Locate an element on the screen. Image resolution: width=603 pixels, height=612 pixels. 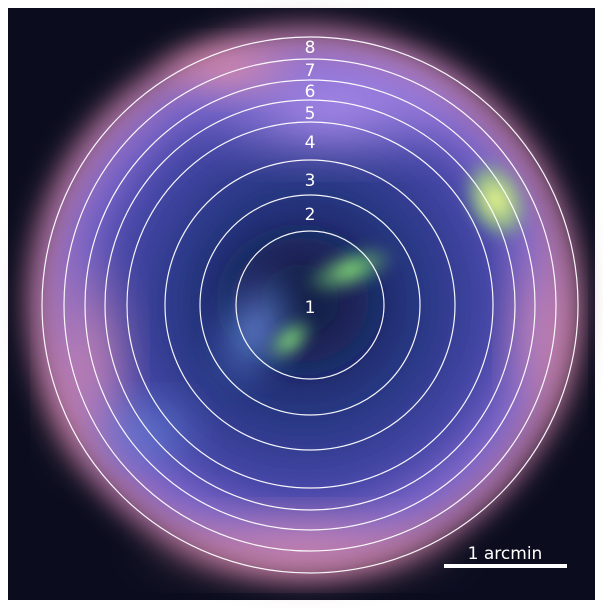
nebula-bottom-pink is located at coordinates (300, 545).